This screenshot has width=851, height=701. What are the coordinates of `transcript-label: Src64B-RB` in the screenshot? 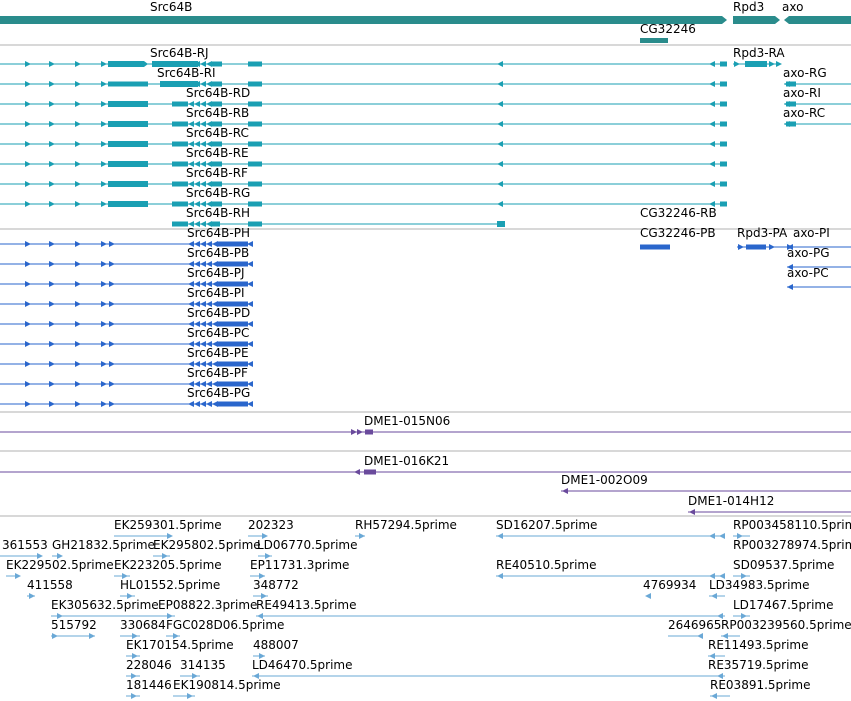 It's located at (218, 113).